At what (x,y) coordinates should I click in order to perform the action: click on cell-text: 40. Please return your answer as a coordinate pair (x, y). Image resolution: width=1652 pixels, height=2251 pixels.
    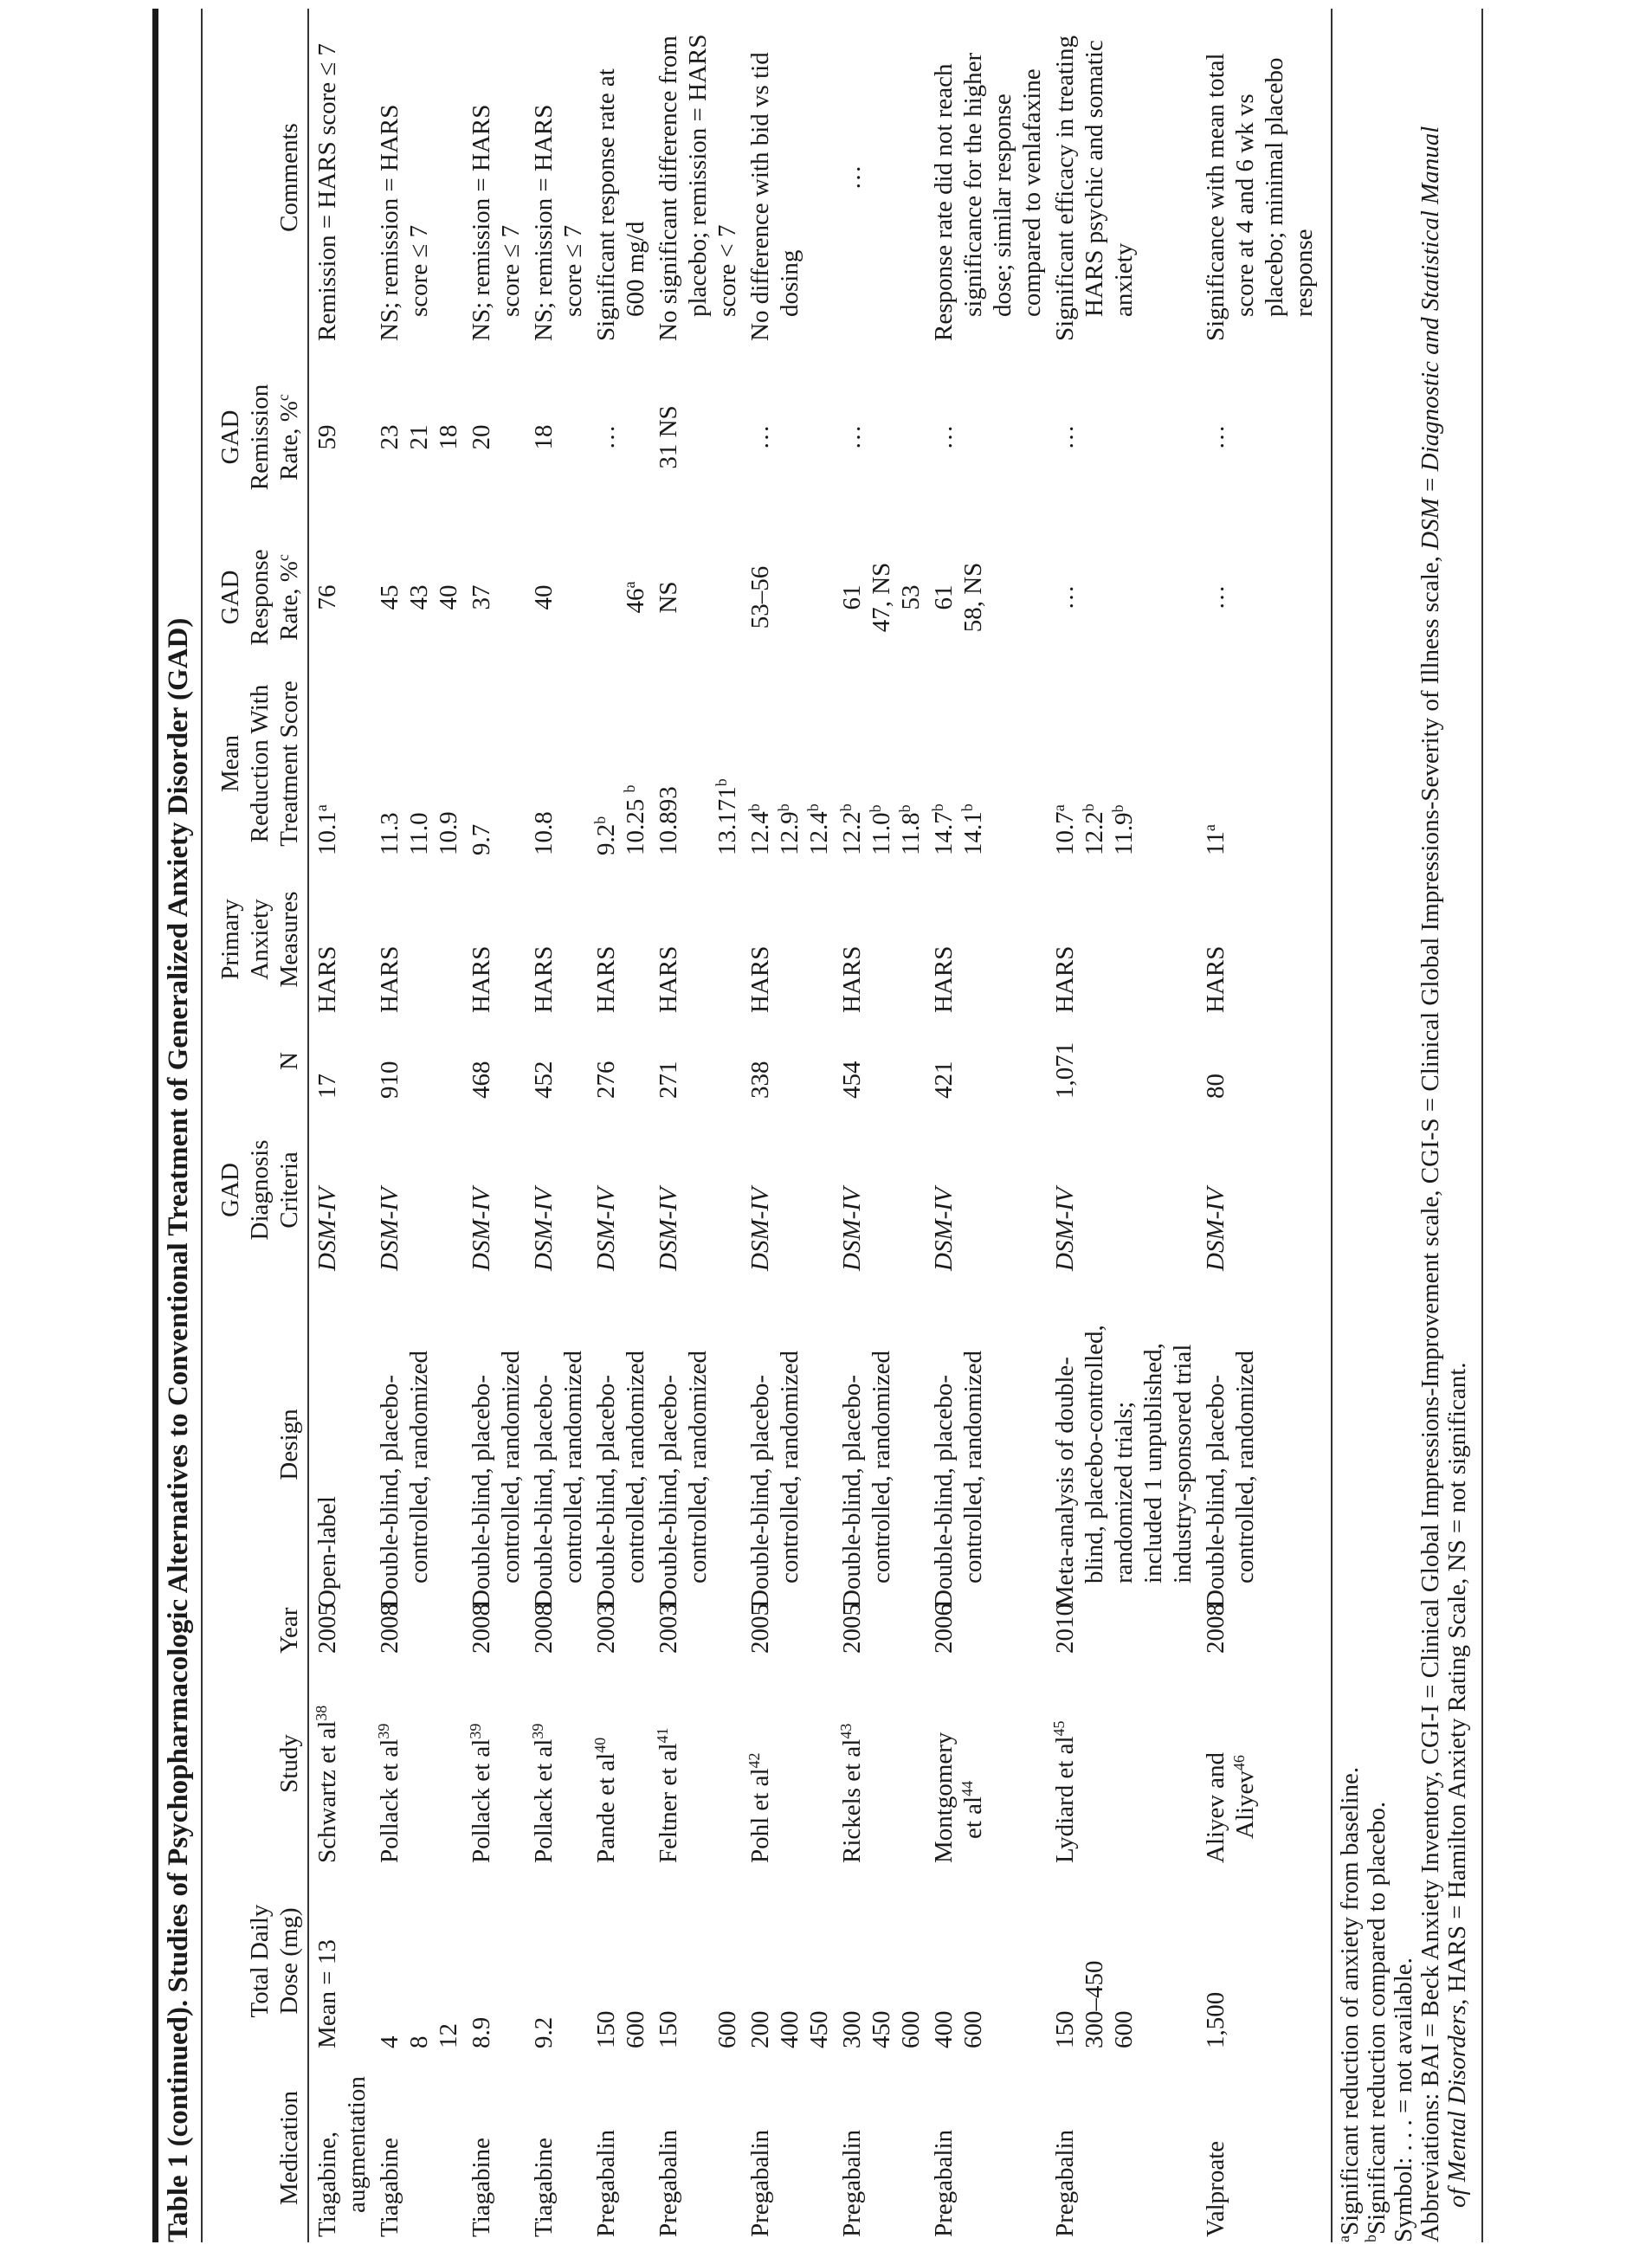
    Looking at the image, I should click on (449, 597).